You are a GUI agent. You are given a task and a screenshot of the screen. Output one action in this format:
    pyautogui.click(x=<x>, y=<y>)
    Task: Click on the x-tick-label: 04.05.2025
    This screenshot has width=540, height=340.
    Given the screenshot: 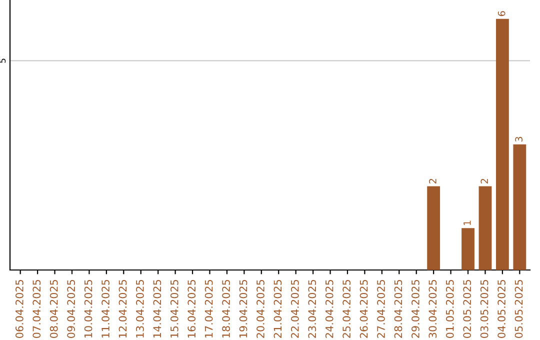 What is the action you would take?
    pyautogui.click(x=502, y=309)
    